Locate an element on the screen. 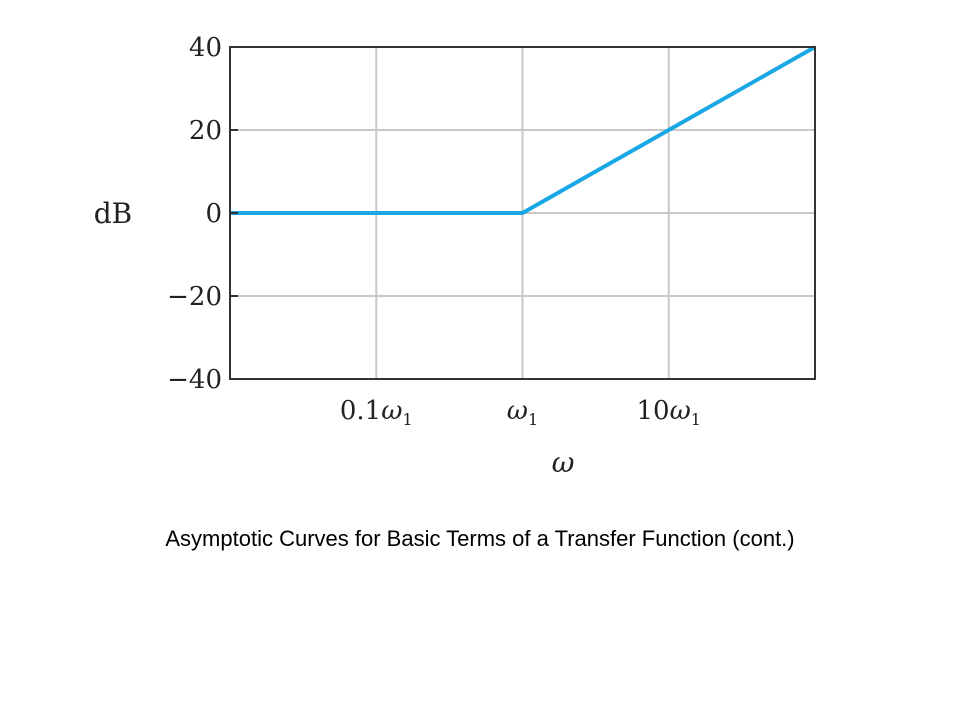 This screenshot has height=720, width=960. y-tick-label: 0 is located at coordinates (213, 214).